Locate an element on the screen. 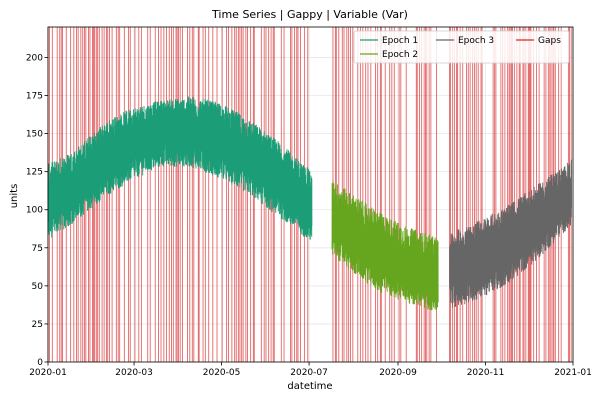  y-axis-label: units is located at coordinates (14, 196).